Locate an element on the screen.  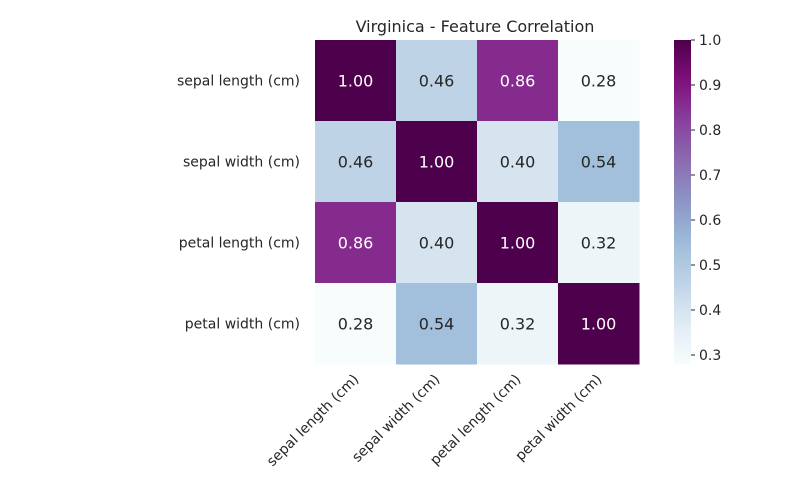
row-tick-label: petal length (cm) is located at coordinates (239, 244).